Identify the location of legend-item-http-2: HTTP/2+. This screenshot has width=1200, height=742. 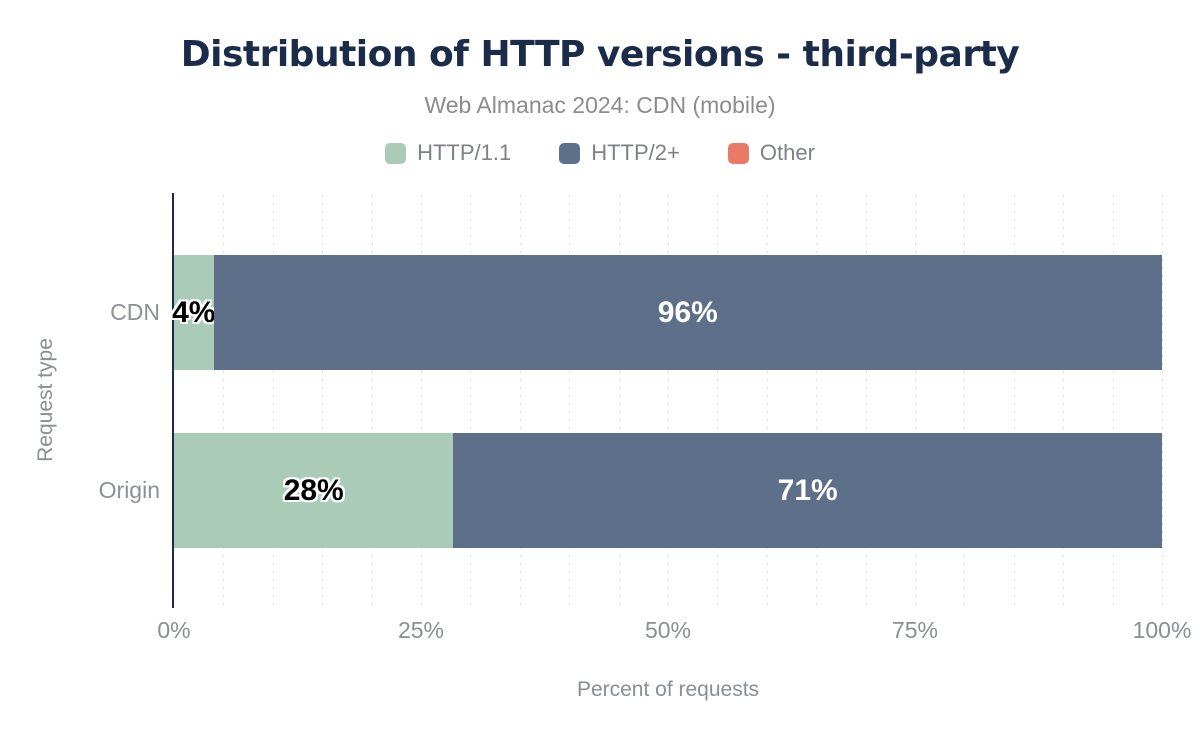
(619, 153).